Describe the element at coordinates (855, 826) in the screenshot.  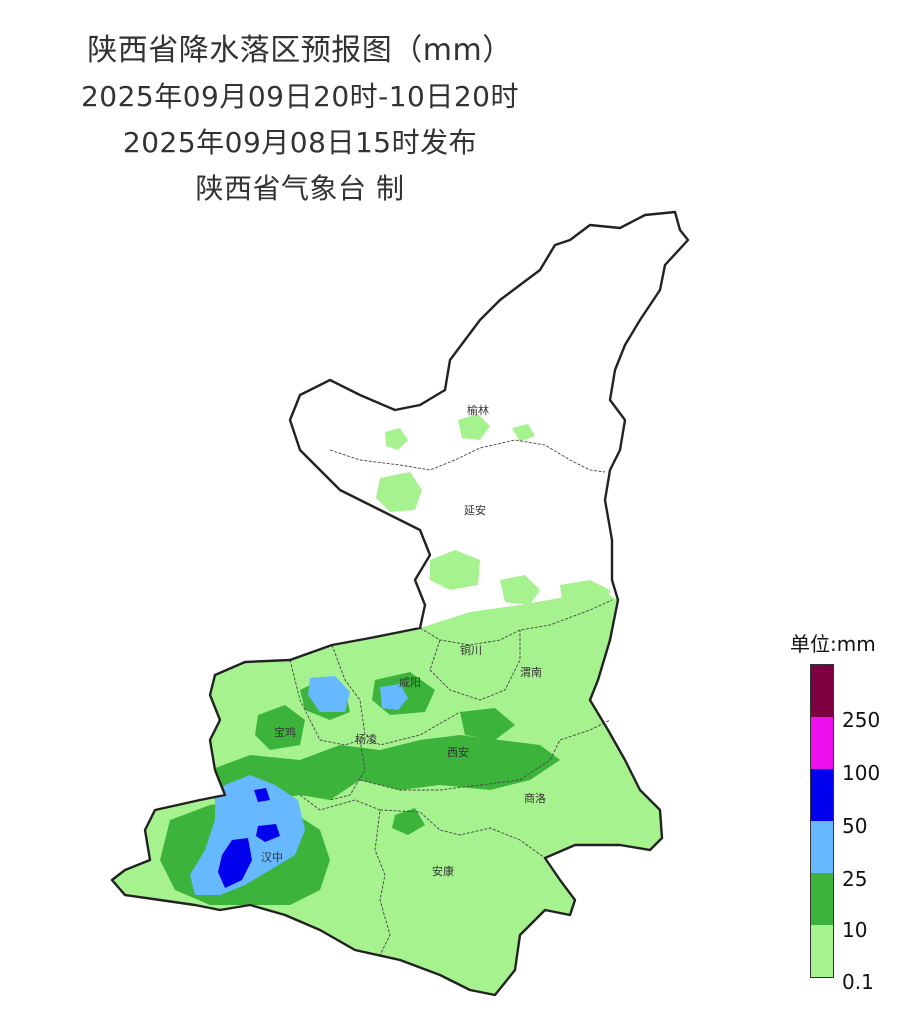
I see `legend-tick-50: 50` at that location.